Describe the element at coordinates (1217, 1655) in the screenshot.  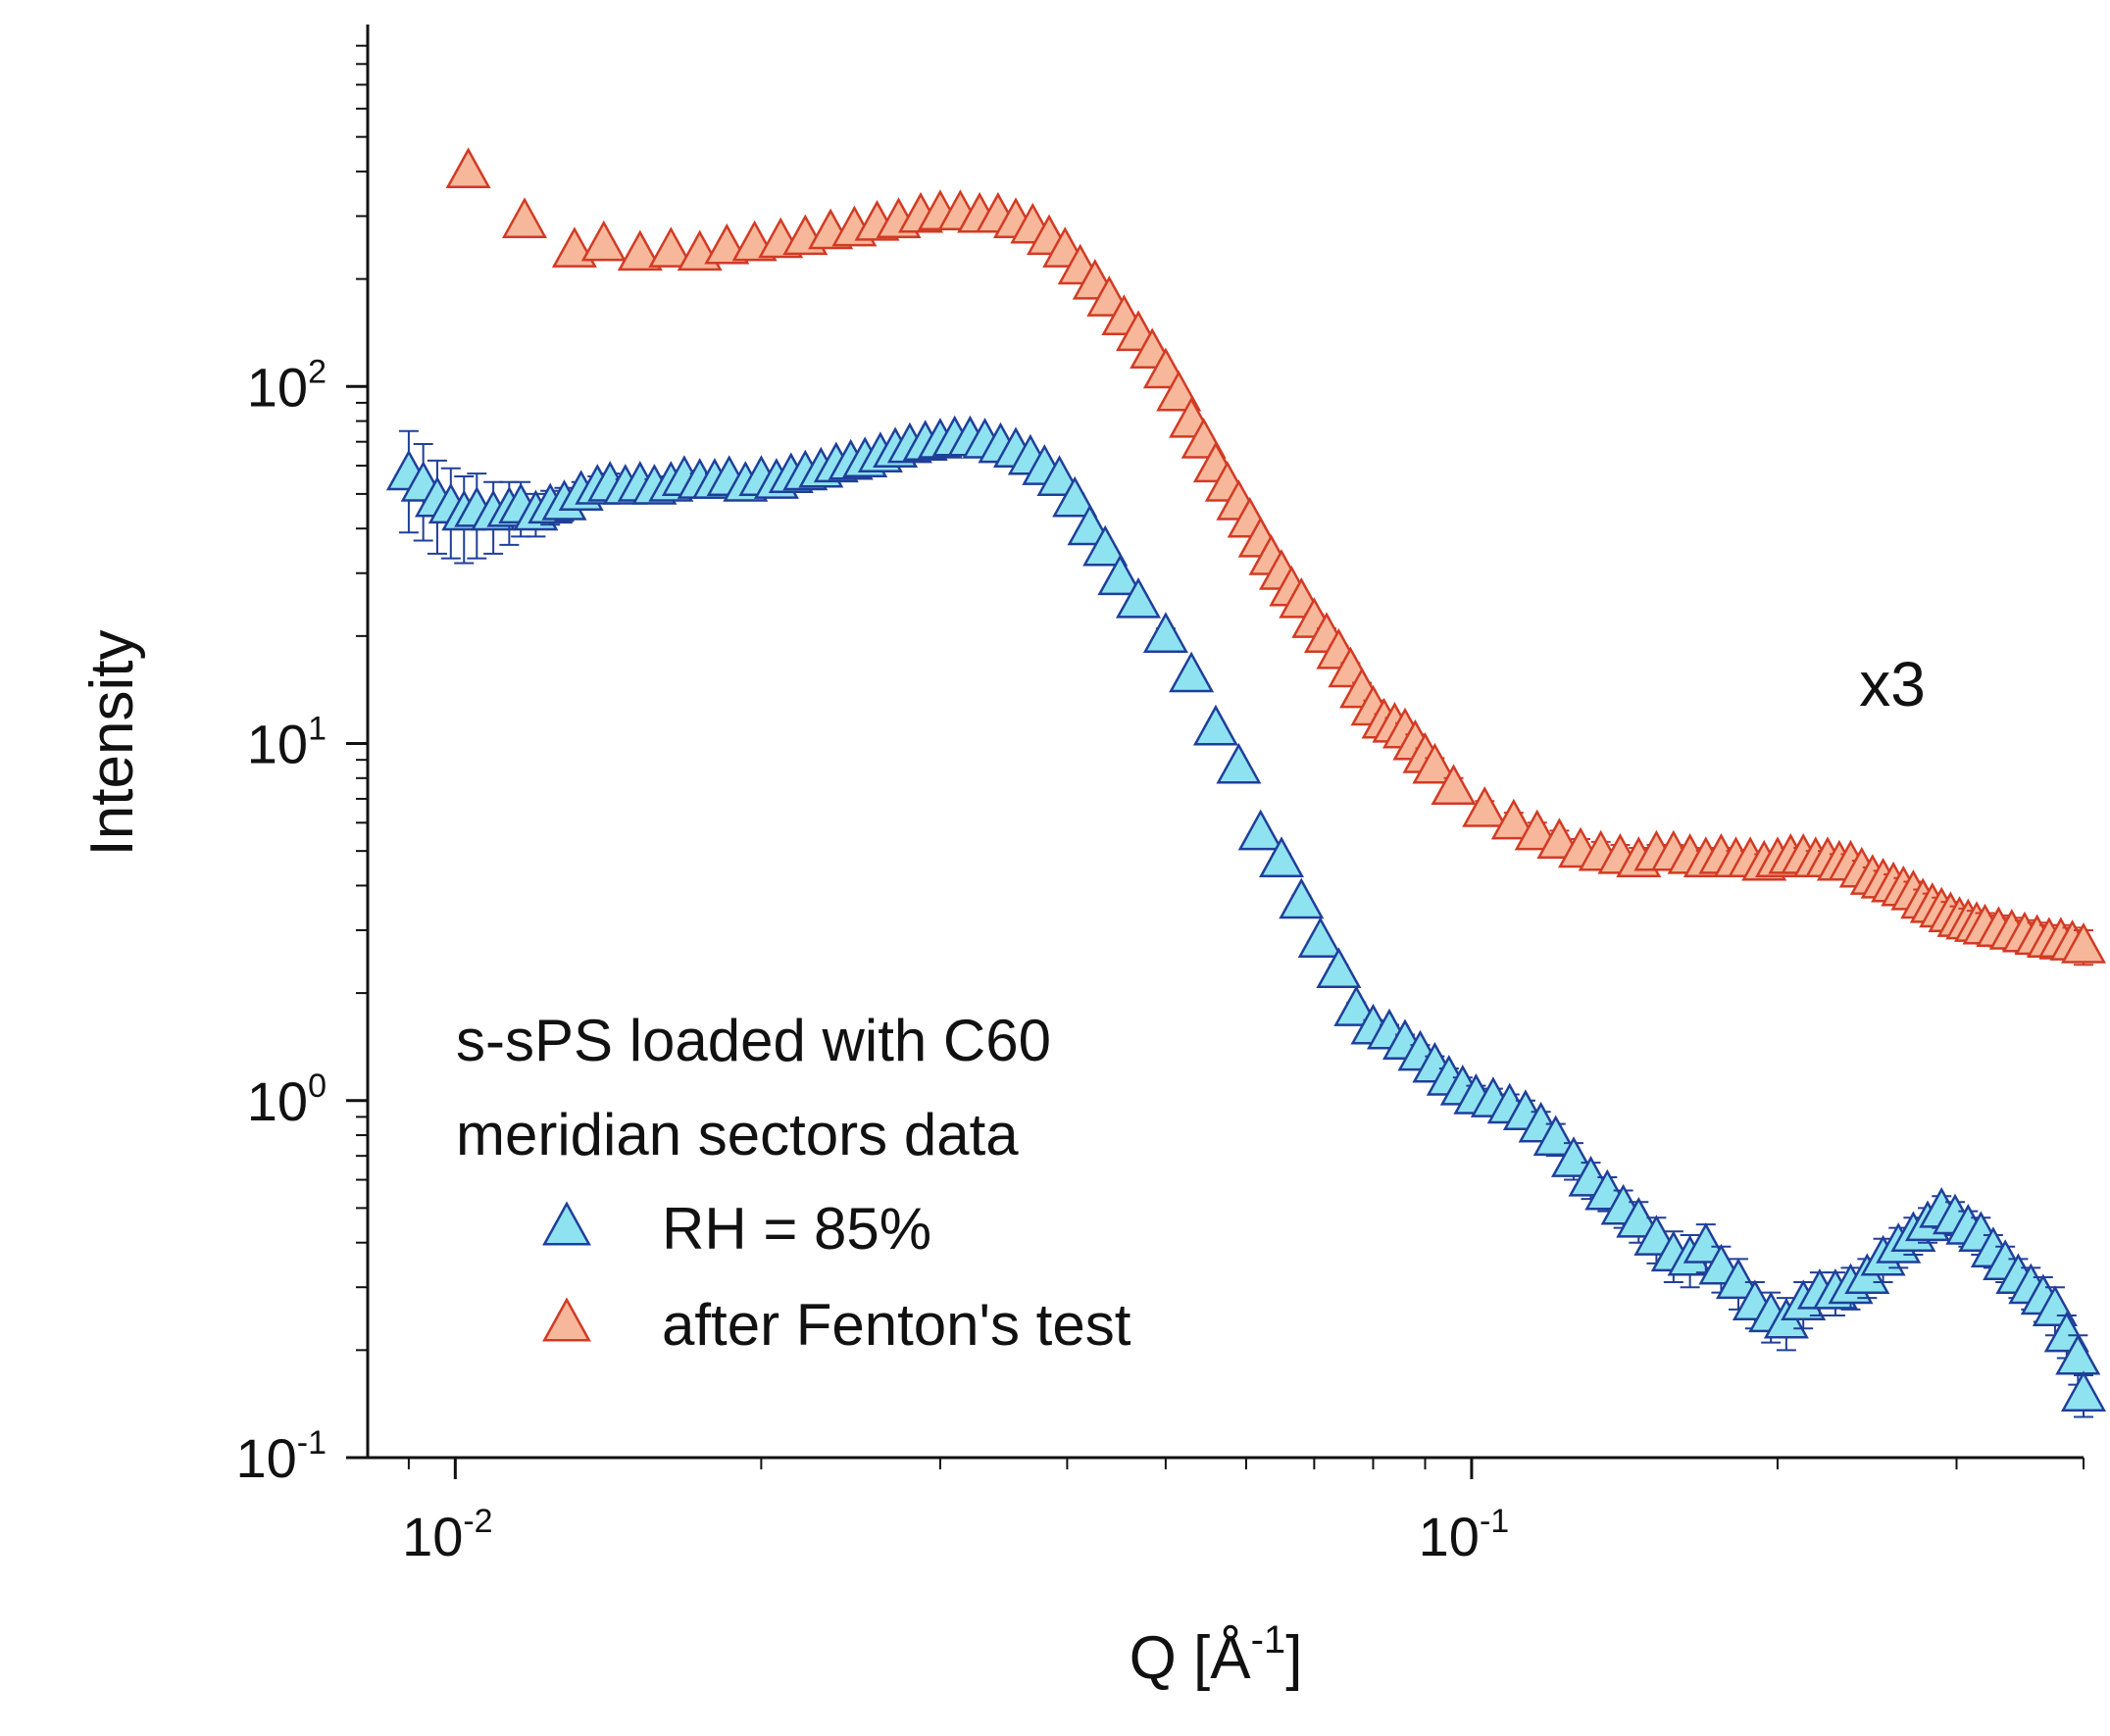
I see `x-axis-title: Q [Å-1]` at that location.